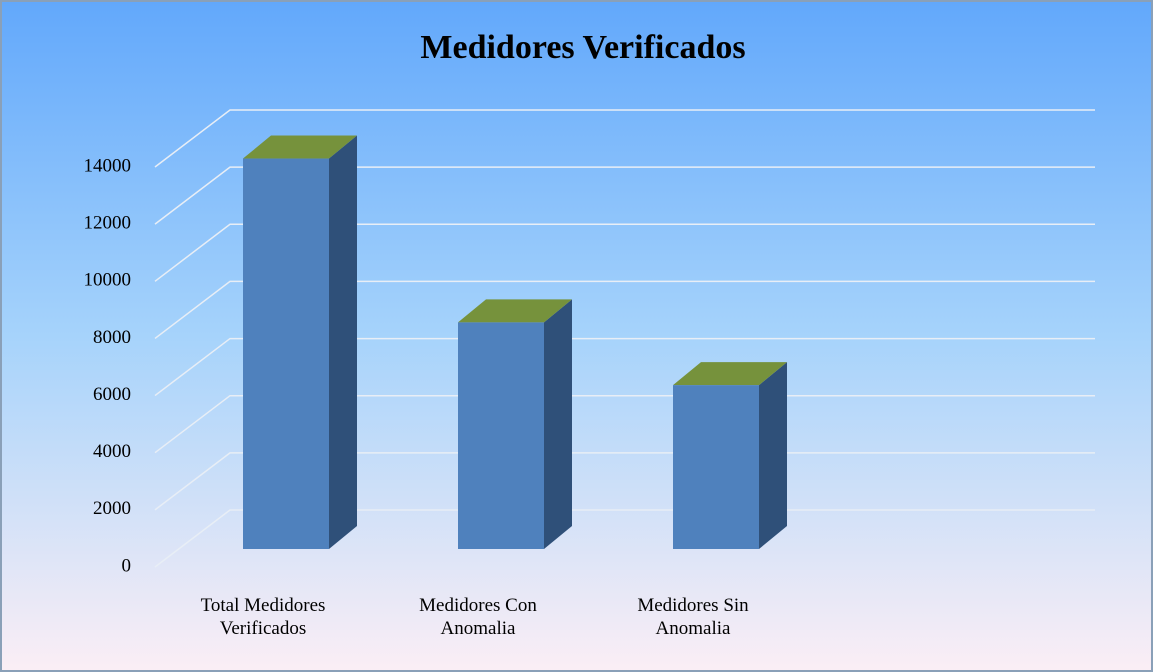 The height and width of the screenshot is (672, 1153). I want to click on chart-title: Medidores Verificados, so click(582, 47).